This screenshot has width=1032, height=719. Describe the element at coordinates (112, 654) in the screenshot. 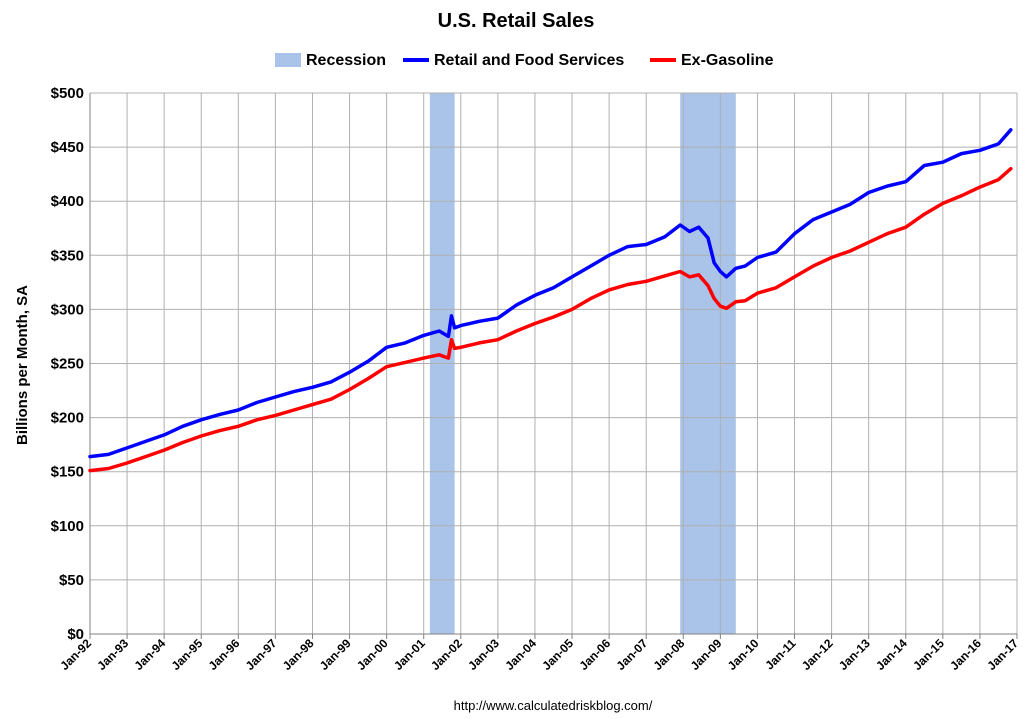

I see `x-tick-label: Jan-93` at that location.